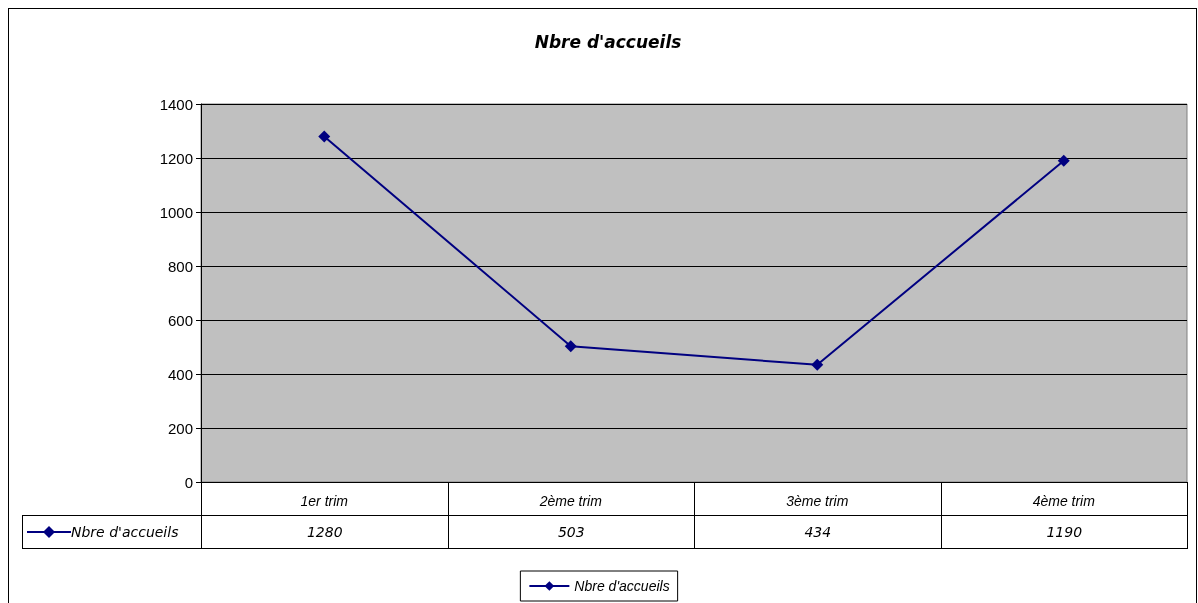 This screenshot has height=603, width=1198. What do you see at coordinates (176, 212) in the screenshot?
I see `y-tick-label: 1000` at bounding box center [176, 212].